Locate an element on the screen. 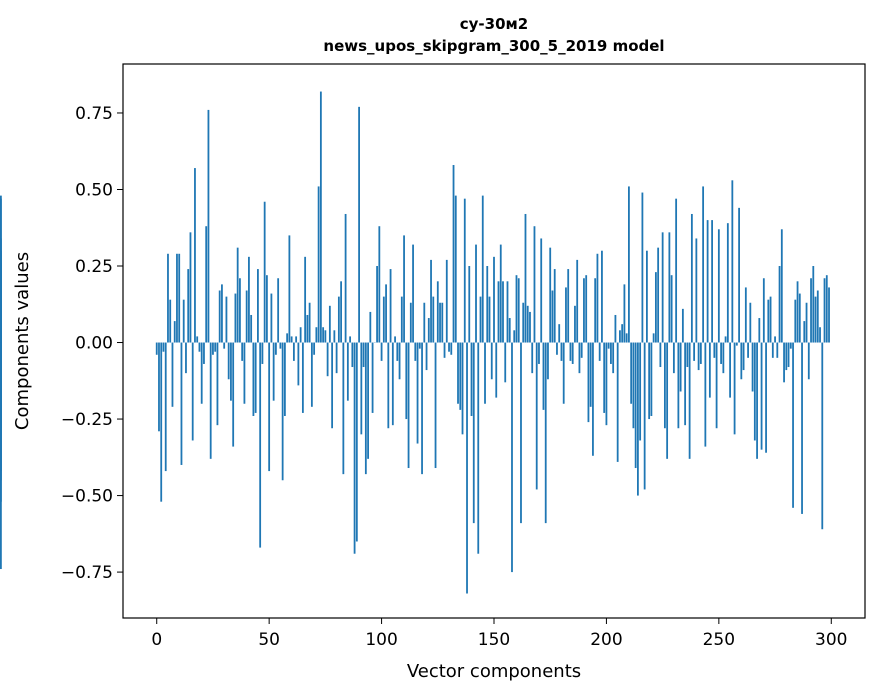 This screenshot has height=696, width=880. y-tick-label: 0.50 is located at coordinates (94, 190).